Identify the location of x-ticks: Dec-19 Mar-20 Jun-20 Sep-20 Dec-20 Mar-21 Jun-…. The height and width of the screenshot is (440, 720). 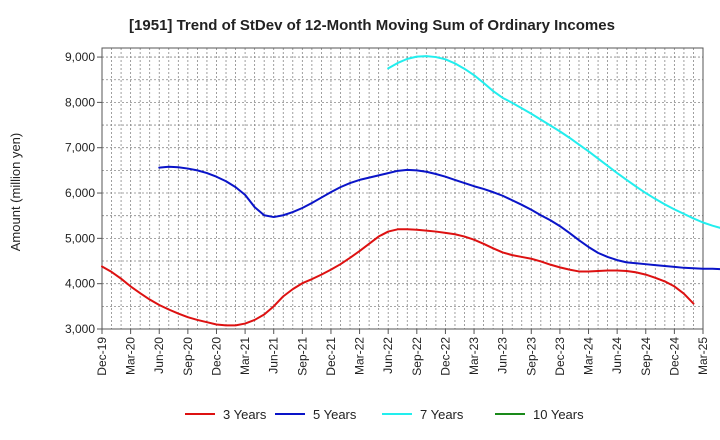
(402, 352).